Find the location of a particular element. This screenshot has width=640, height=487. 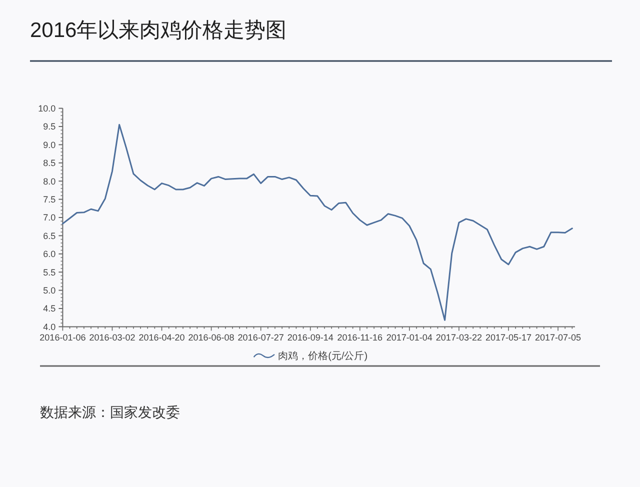

y-tick-label: 5.5 is located at coordinates (49, 272).